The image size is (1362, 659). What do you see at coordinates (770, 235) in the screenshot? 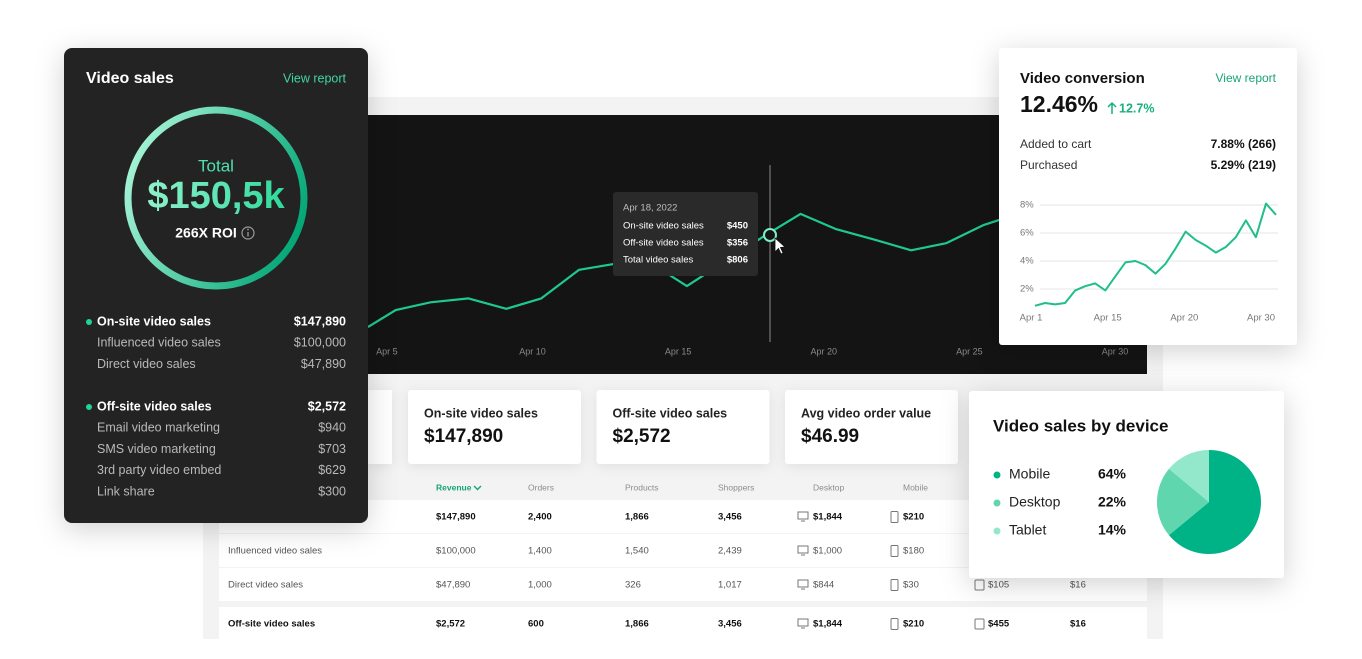
I see `cursor-point` at bounding box center [770, 235].